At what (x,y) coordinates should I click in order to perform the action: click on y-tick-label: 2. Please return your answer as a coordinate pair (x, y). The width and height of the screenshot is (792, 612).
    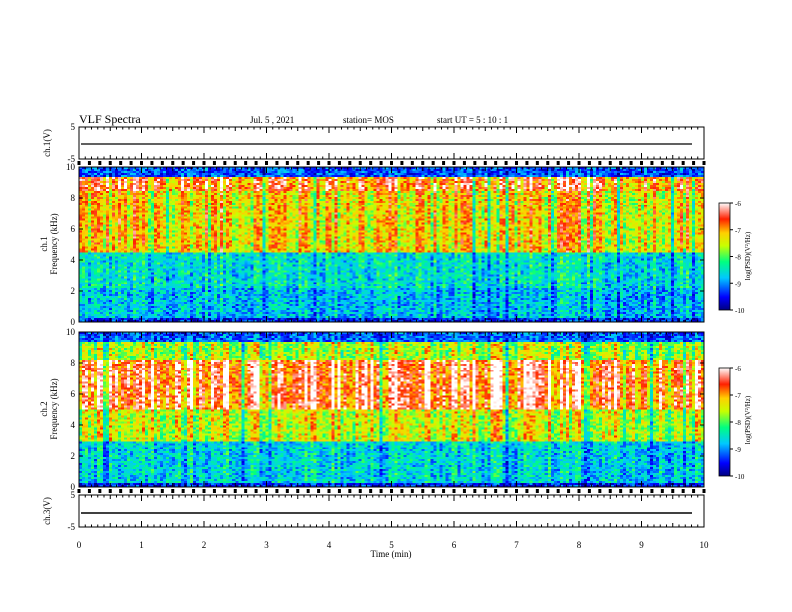
    Looking at the image, I should click on (73, 291).